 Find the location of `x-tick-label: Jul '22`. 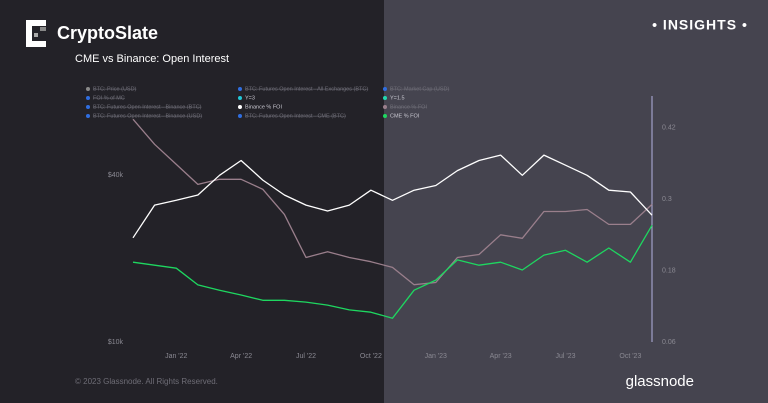

x-tick-label: Jul '22 is located at coordinates (306, 356).